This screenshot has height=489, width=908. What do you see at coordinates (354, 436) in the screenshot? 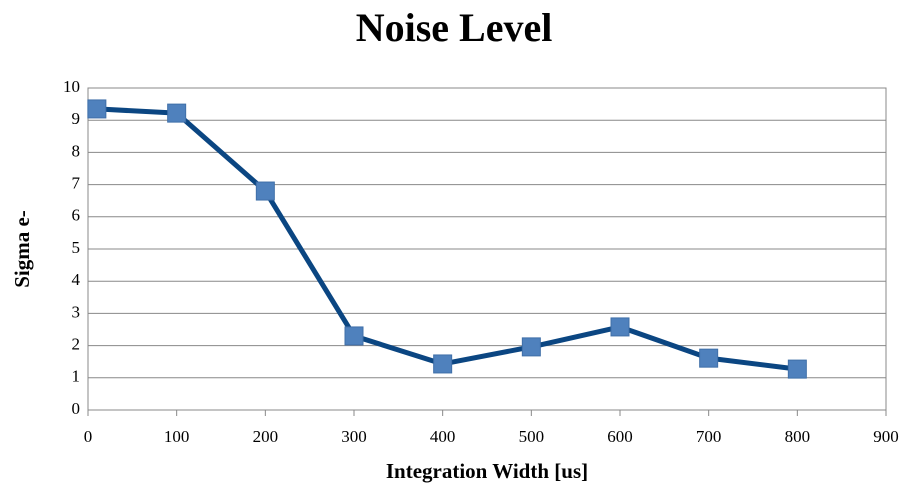
I see `x-tick-label: 300` at bounding box center [354, 436].